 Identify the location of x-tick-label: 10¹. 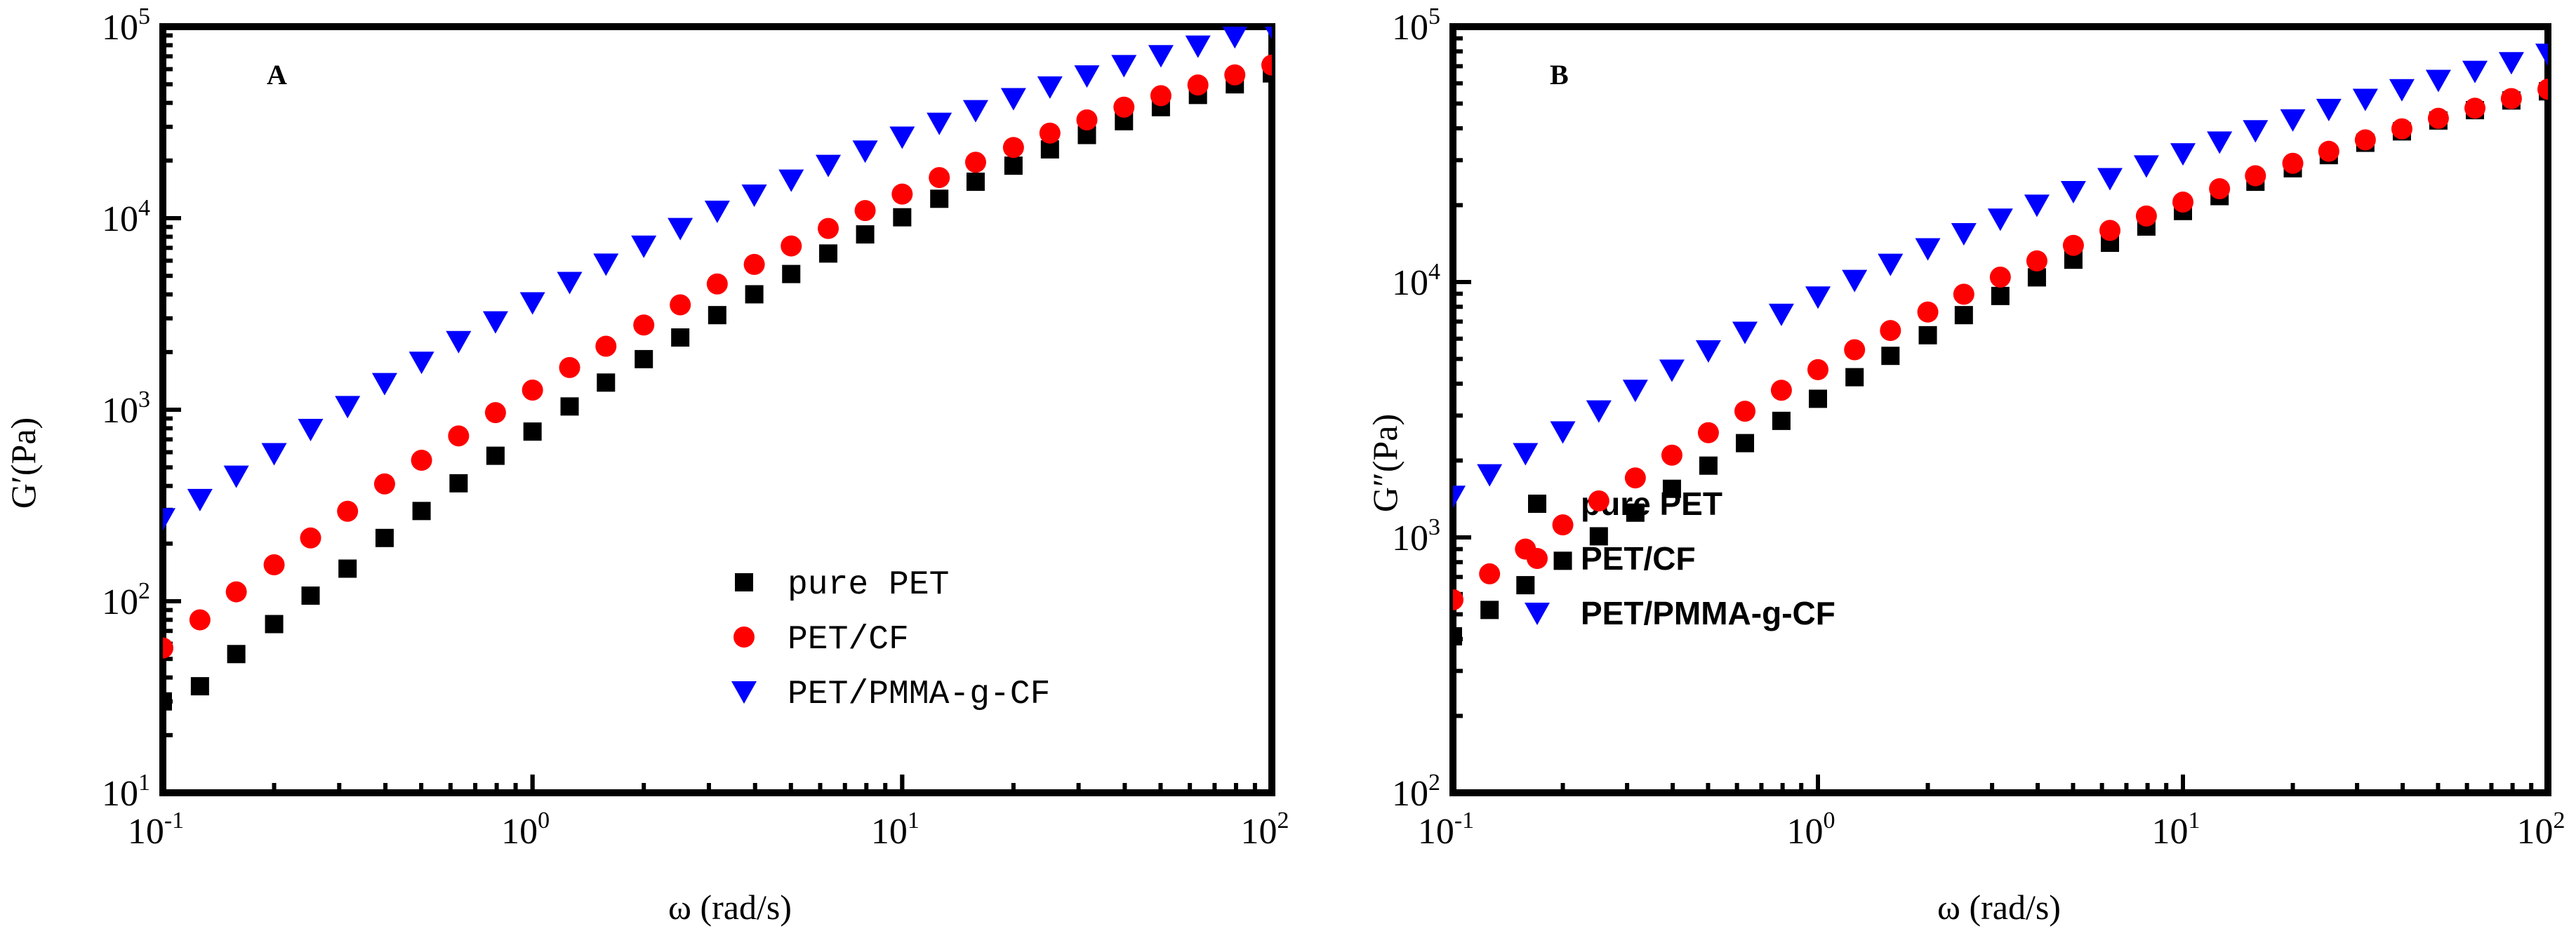
(2176, 830).